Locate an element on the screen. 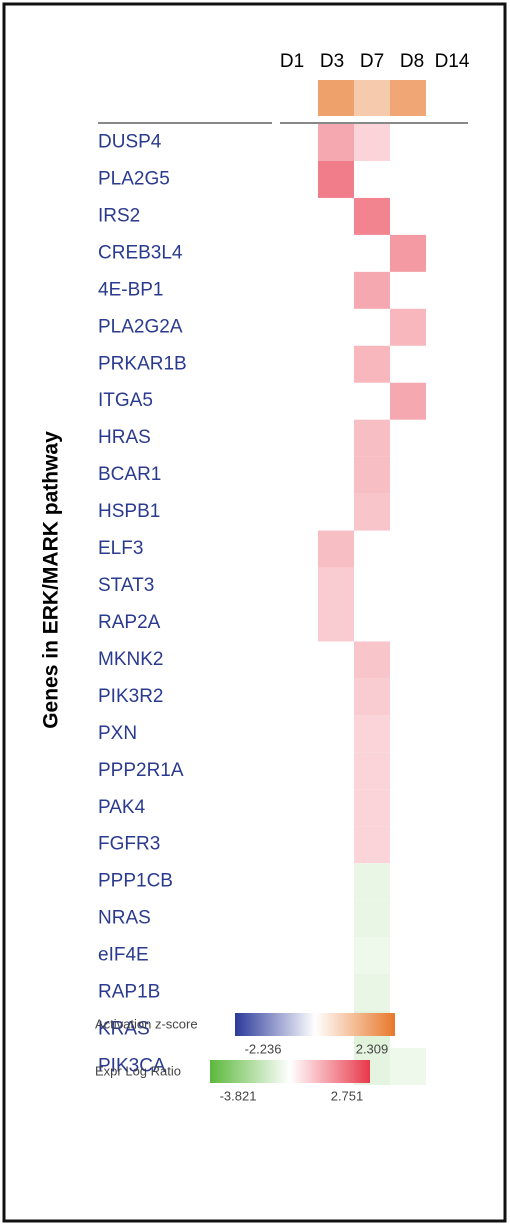 Image resolution: width=510 pixels, height=1231 pixels. legend-title: Expr Log Ratio is located at coordinates (138, 1070).